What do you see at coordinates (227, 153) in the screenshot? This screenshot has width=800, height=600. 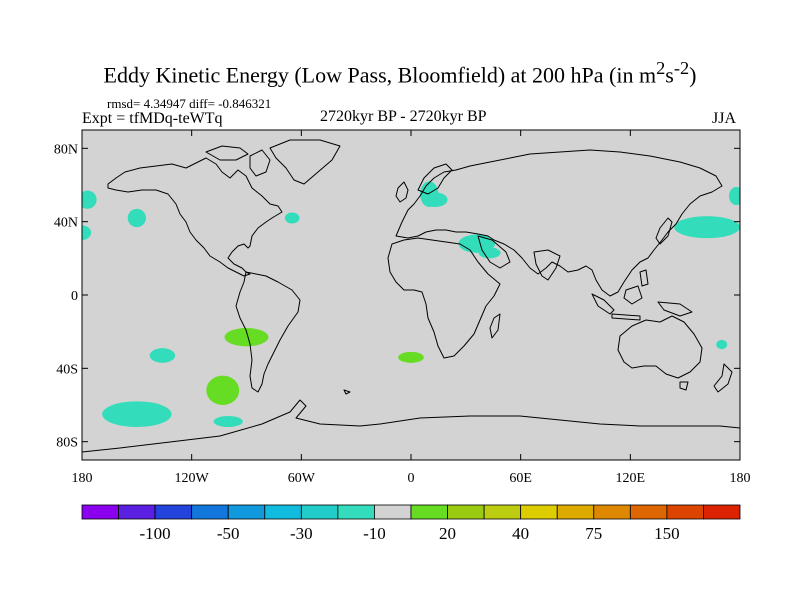 I see `coastline-arctic-islands` at bounding box center [227, 153].